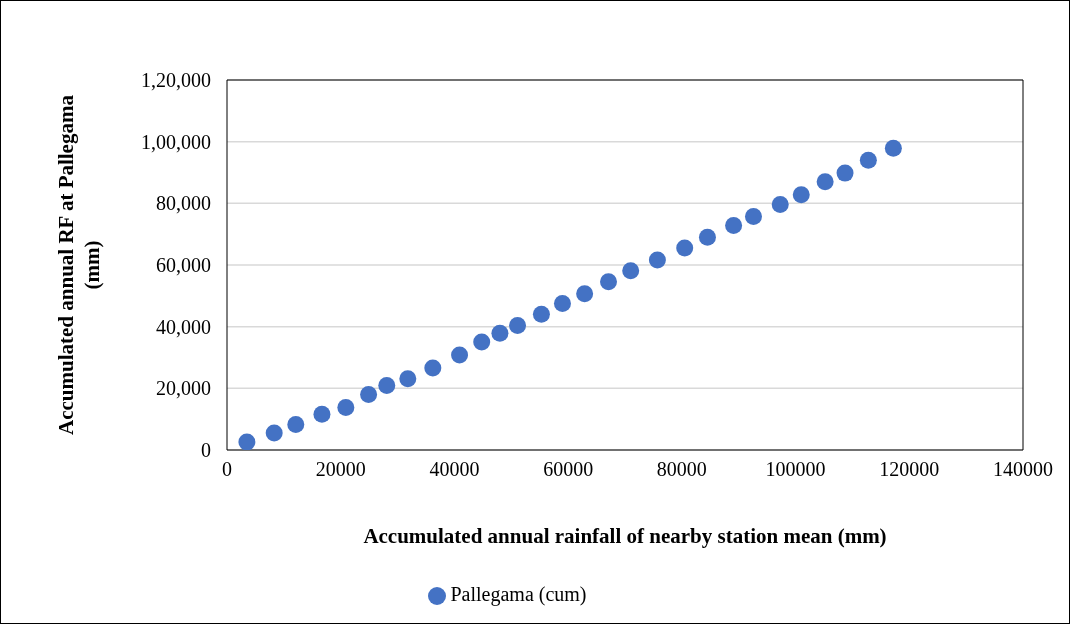  Describe the element at coordinates (625, 536) in the screenshot. I see `x-axis-title: Accumulated annual rainfall of nearby station mean (mm)` at that location.